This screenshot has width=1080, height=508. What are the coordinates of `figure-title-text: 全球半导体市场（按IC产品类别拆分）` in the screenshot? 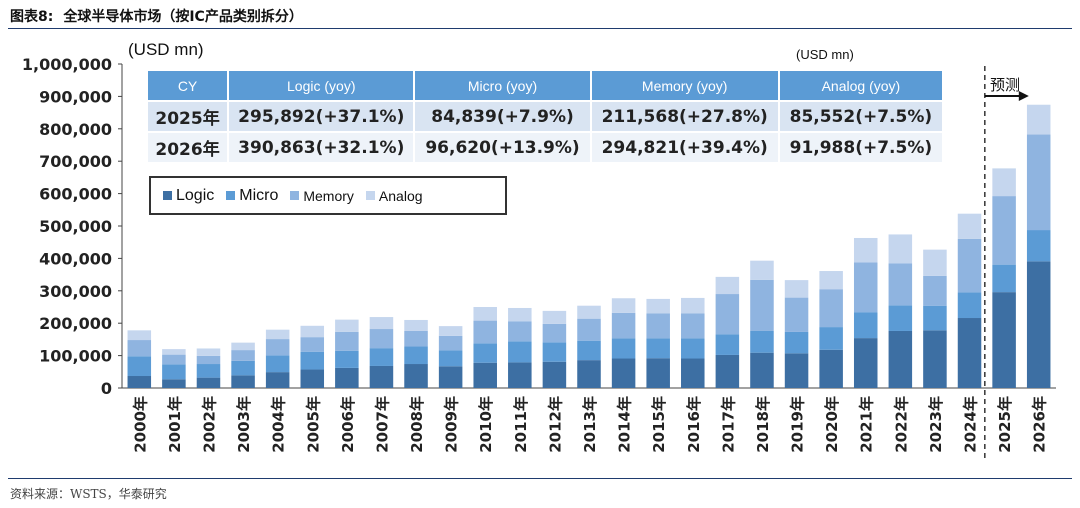 It's located at (183, 17).